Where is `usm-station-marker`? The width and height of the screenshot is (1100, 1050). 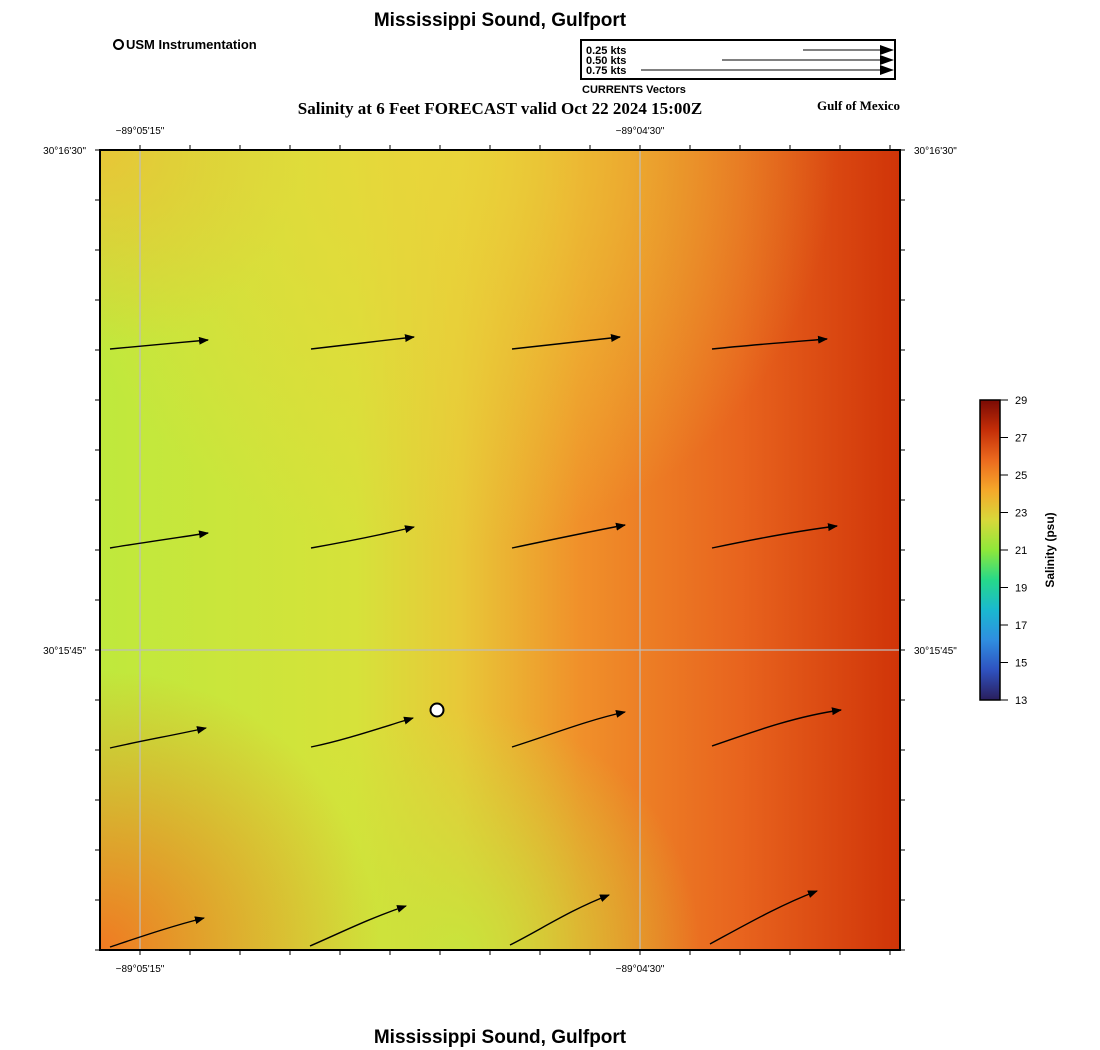
usm-station-marker is located at coordinates (437, 710).